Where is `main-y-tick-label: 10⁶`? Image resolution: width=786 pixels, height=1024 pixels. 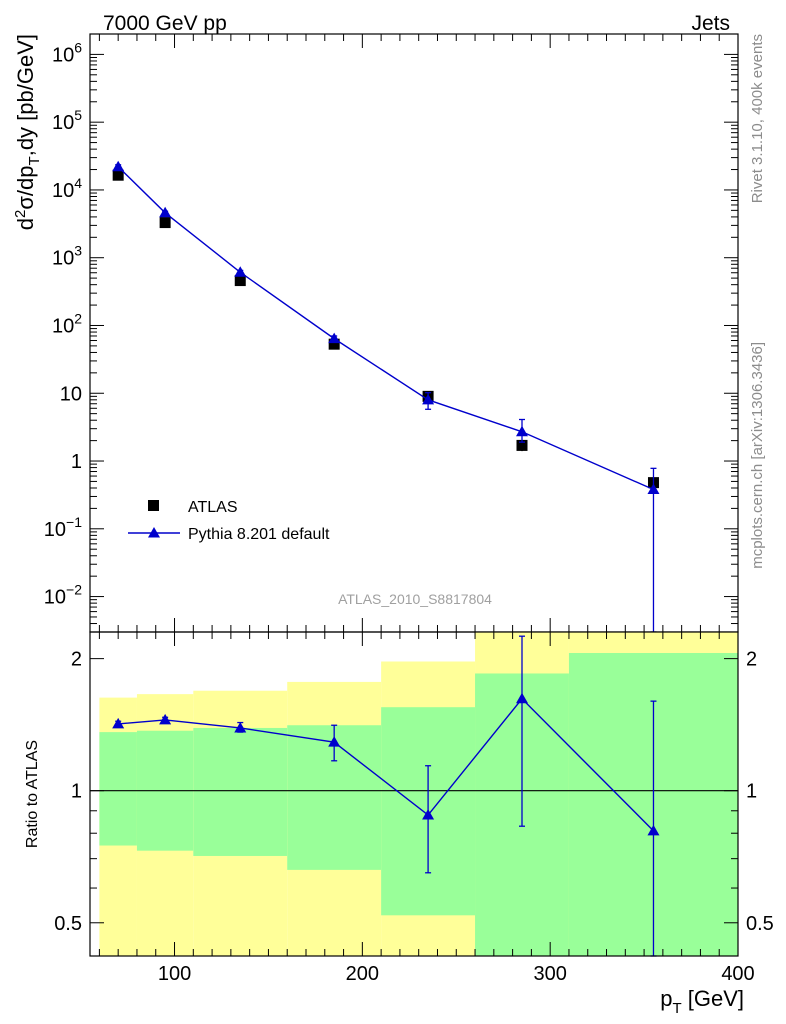
main-y-tick-label: 10⁶ is located at coordinates (67, 52).